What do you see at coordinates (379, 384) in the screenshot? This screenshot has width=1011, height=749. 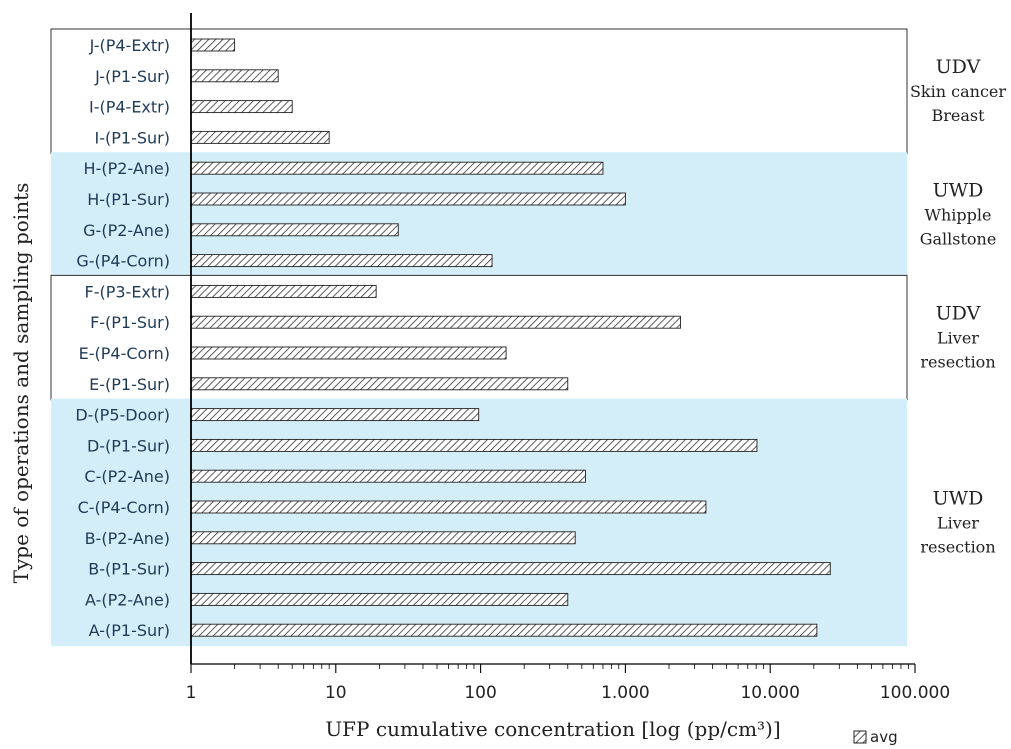 I see `bar-E-(P1-Sur)` at bounding box center [379, 384].